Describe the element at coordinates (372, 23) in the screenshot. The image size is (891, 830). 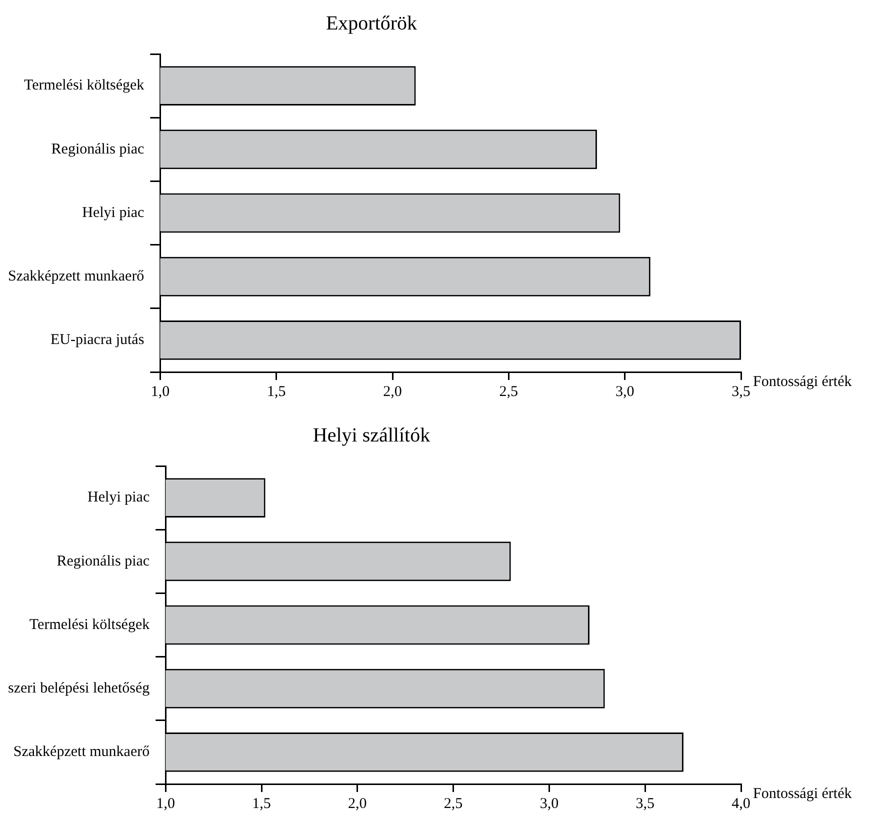
I see `chart-title: Exportőrök` at that location.